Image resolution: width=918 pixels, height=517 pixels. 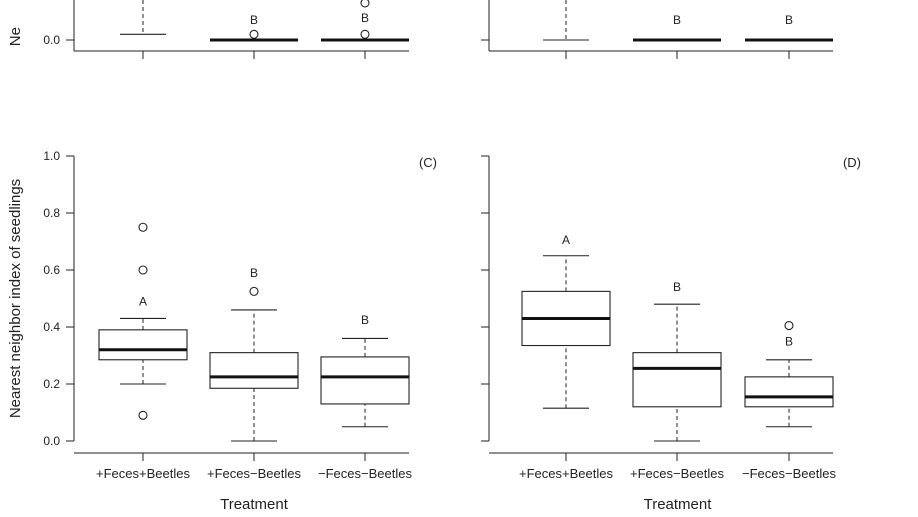 I want to click on y-tick-label: 1.0, so click(x=51, y=156).